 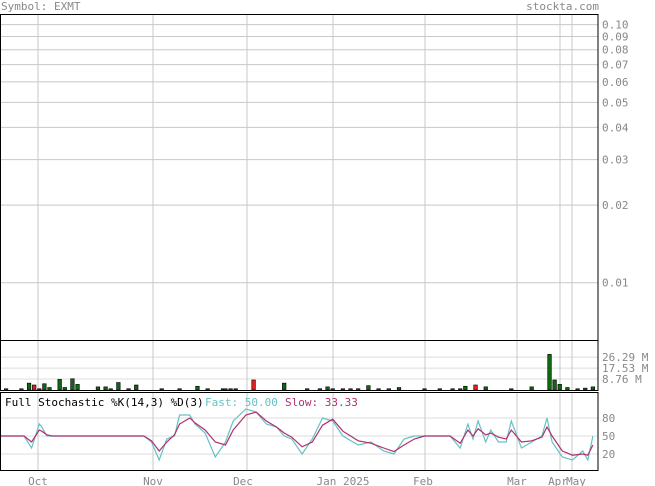 What do you see at coordinates (558, 480) in the screenshot?
I see `x-tick-label: Apr` at bounding box center [558, 480].